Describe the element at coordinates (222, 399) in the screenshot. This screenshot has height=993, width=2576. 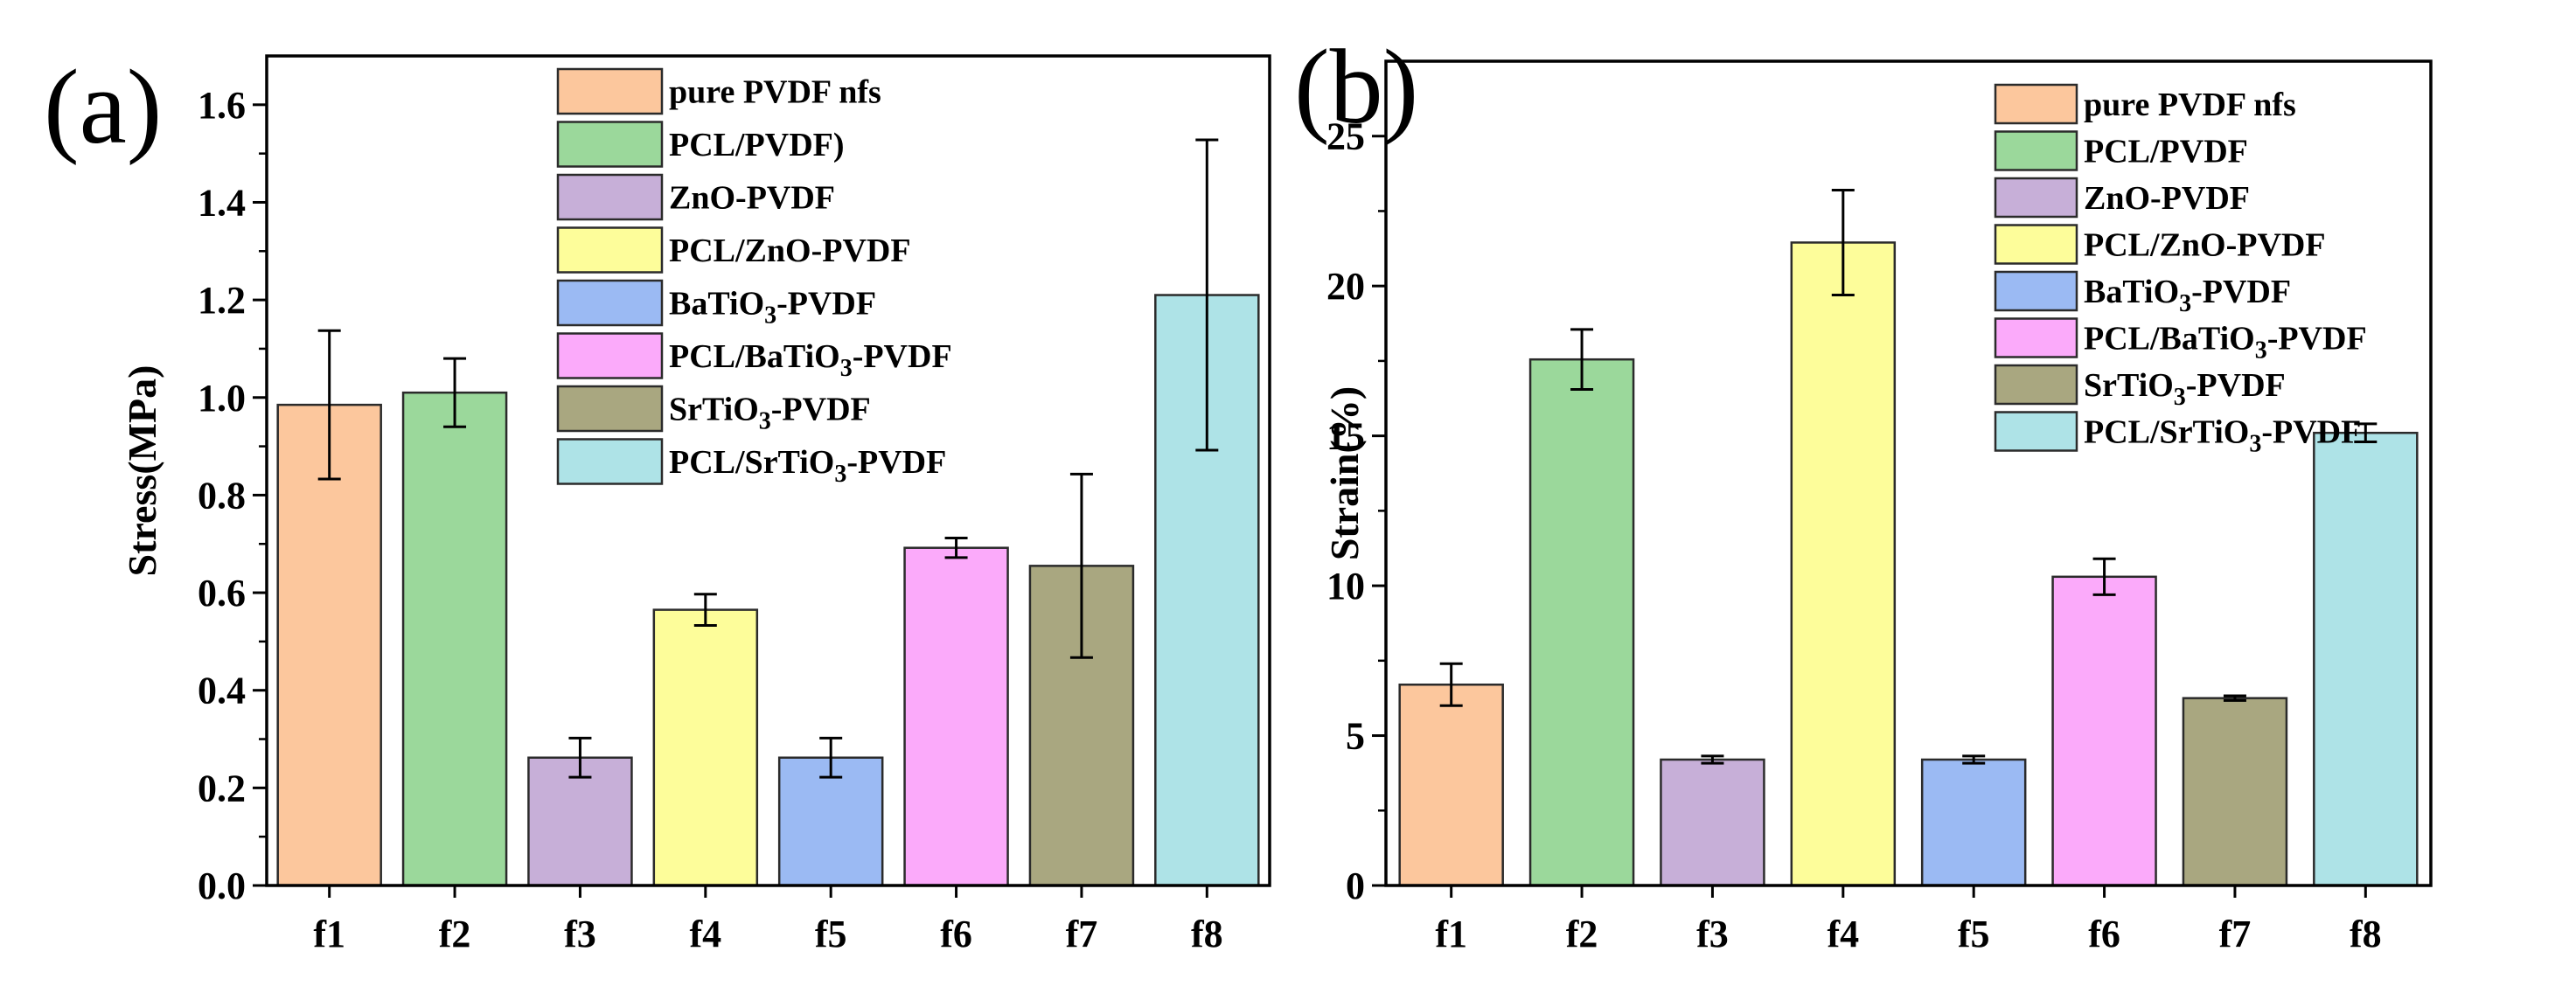
I see `y-tick-label-1.0: 1.0` at that location.